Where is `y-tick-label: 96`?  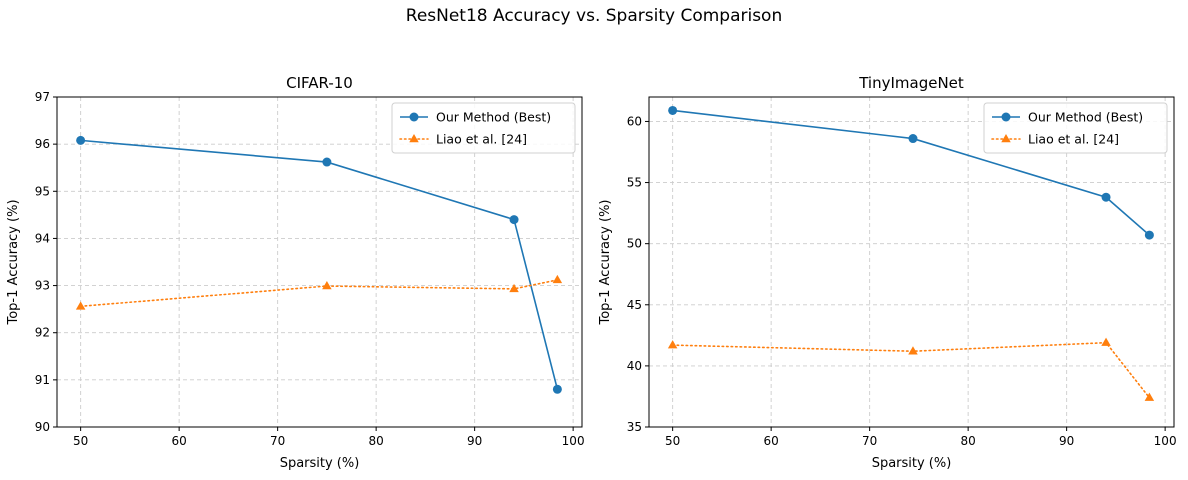
y-tick-label: 96 is located at coordinates (42, 144).